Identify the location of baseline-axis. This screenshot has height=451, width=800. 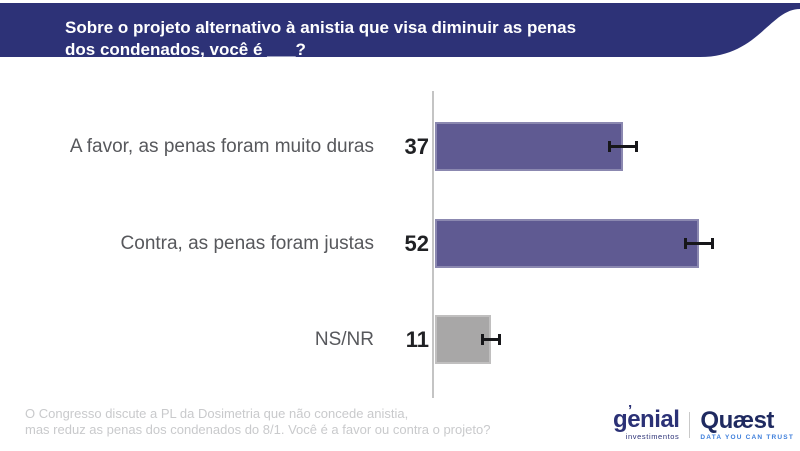
(433, 244).